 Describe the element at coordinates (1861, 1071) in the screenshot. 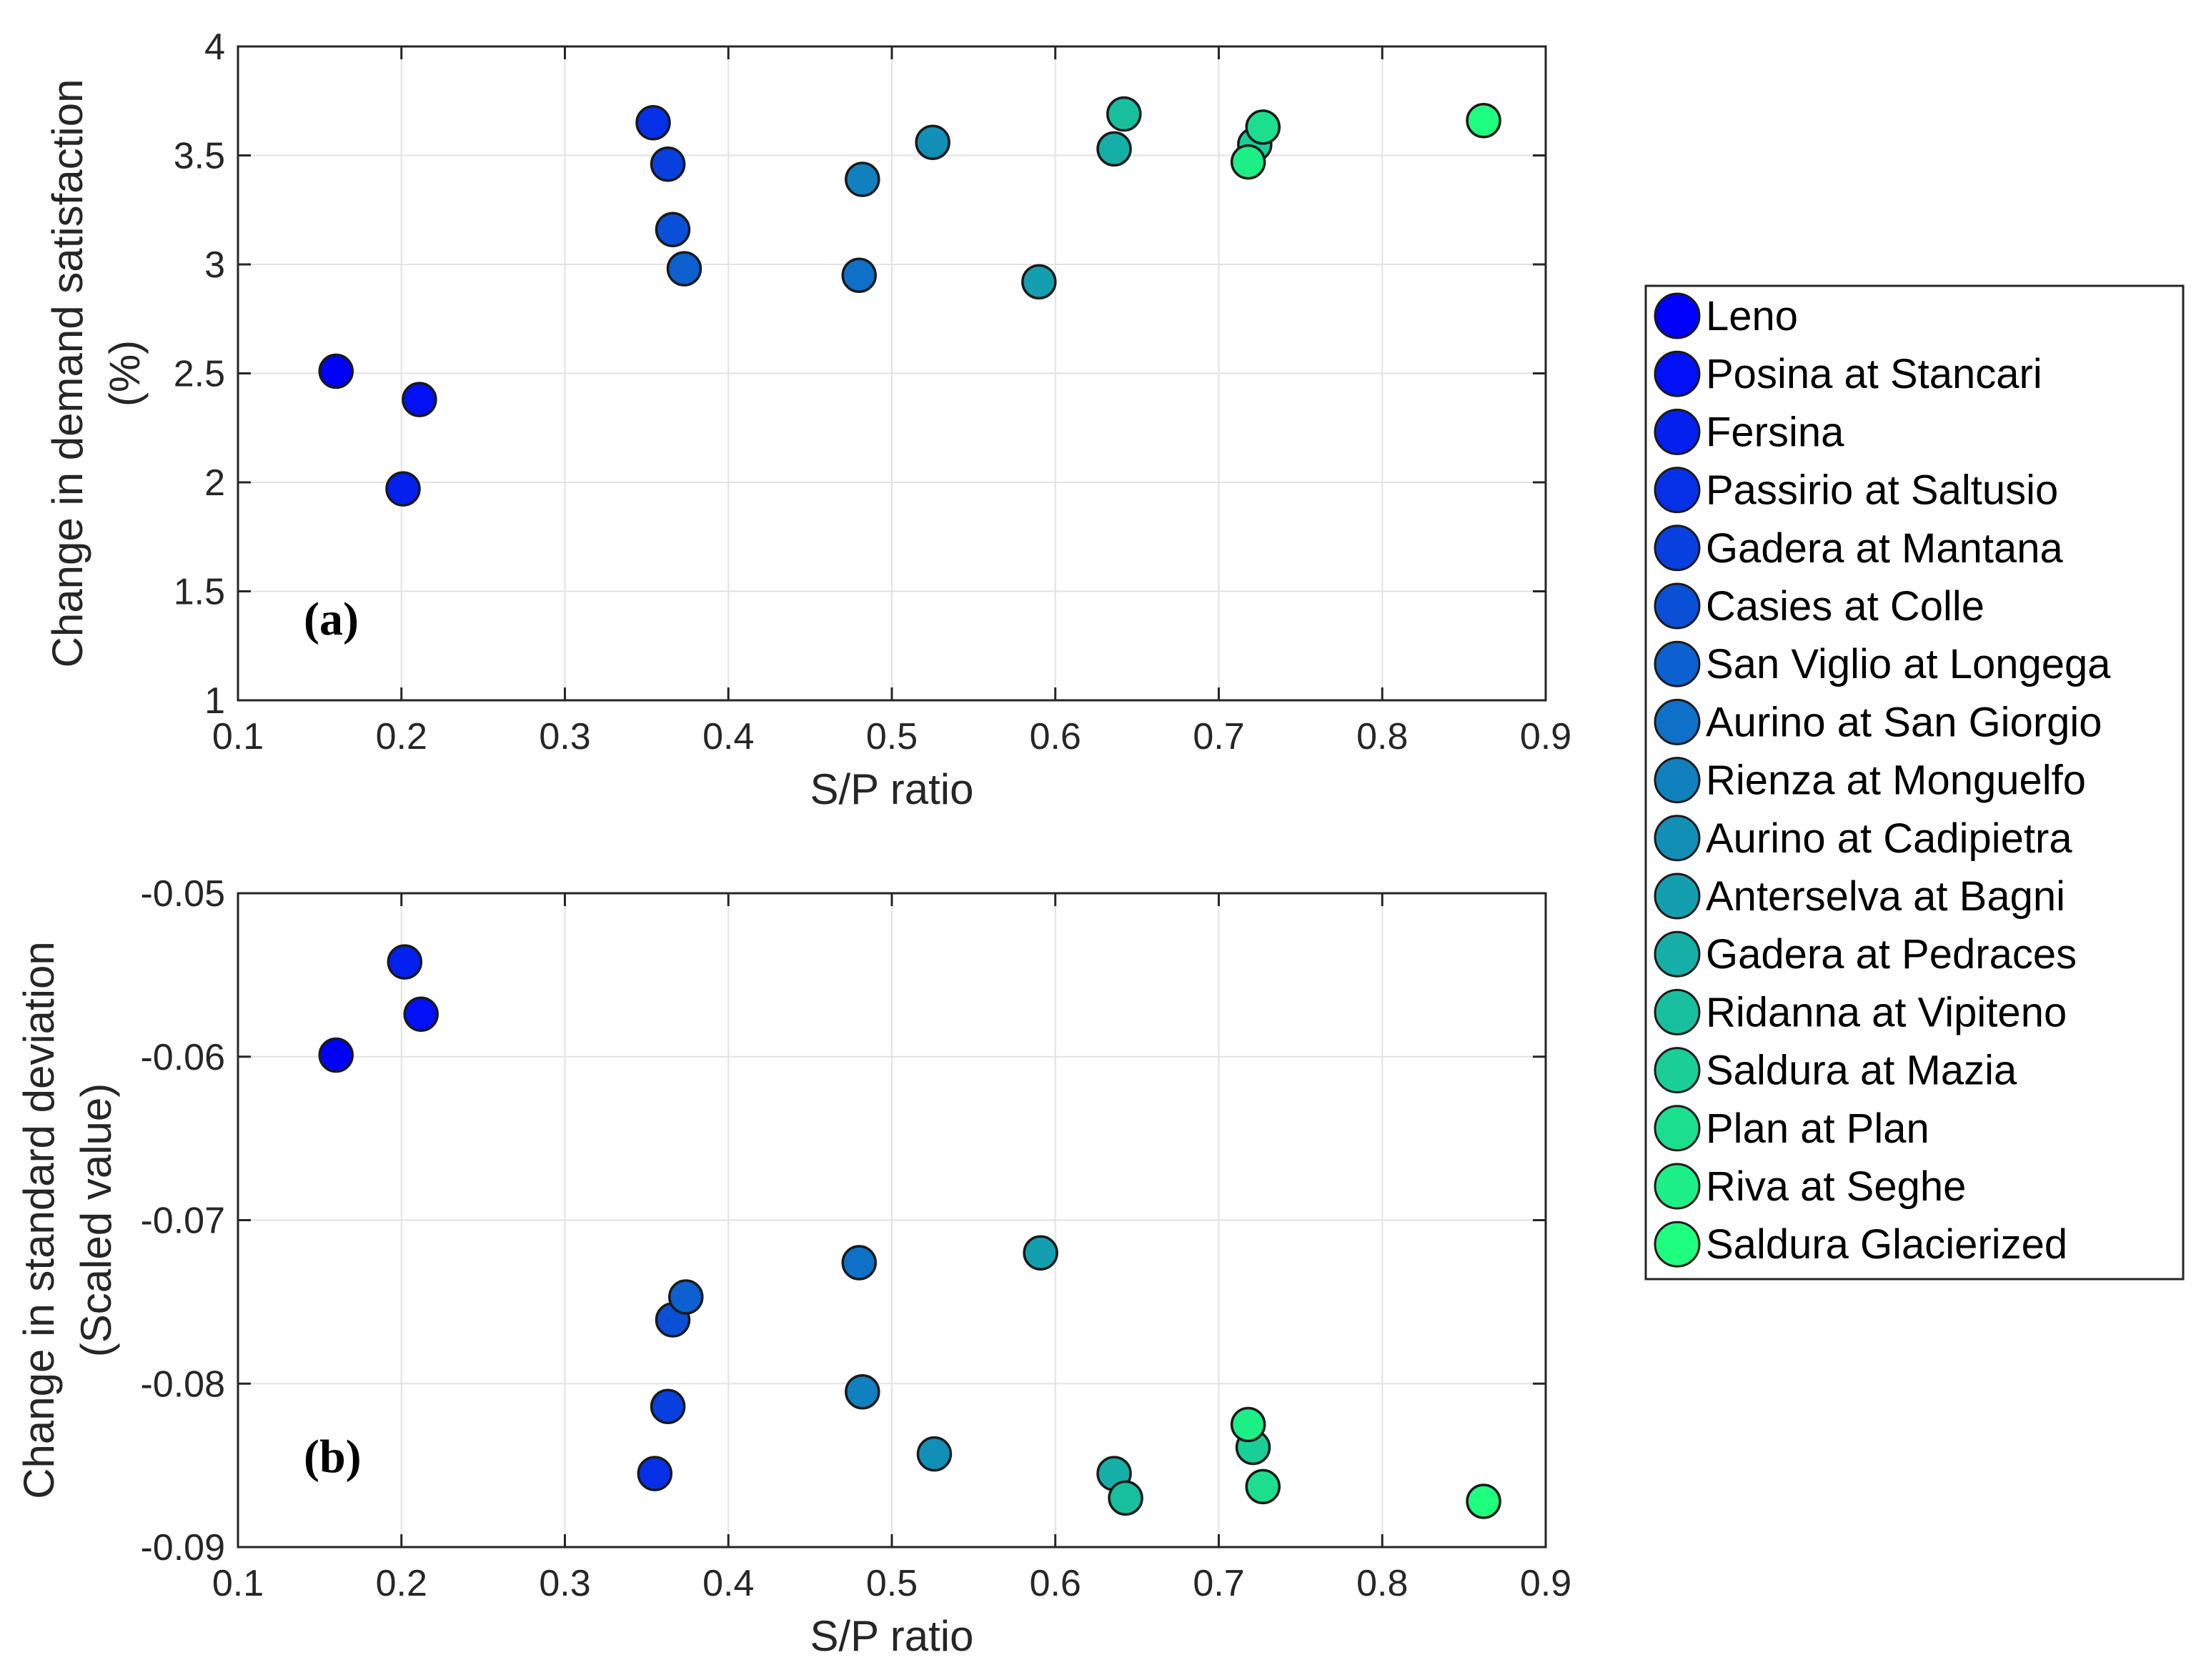

I see `legend-label: Saldura at Mazia` at that location.